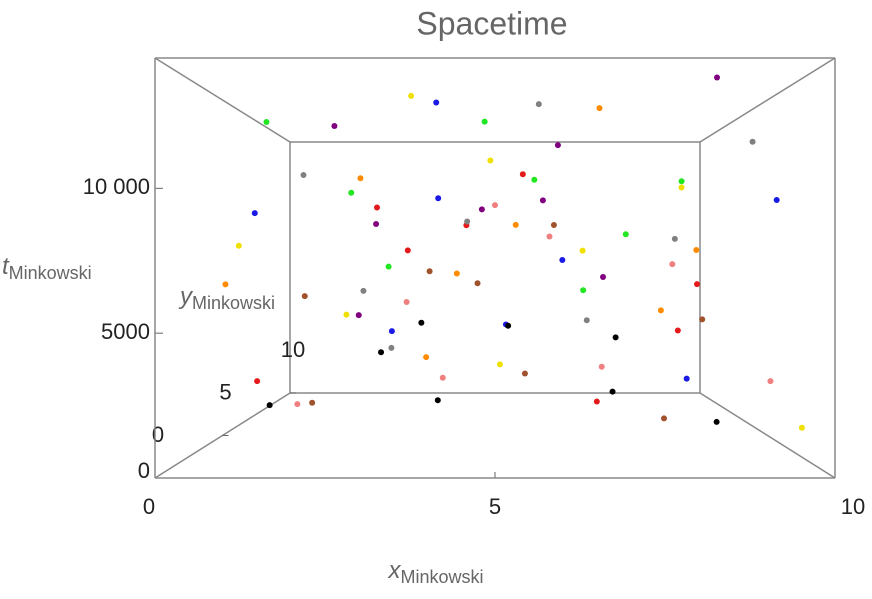 The image size is (872, 599). I want to click on y-label-sub: Minkowski, so click(233, 303).